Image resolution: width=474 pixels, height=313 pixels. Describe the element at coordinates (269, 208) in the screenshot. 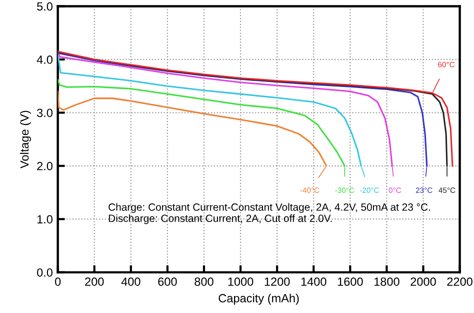

I see `annotation: Charge: Constant Current-Constant Voltage, 2A, 4.2V, 50mA at 23 °C.` at that location.